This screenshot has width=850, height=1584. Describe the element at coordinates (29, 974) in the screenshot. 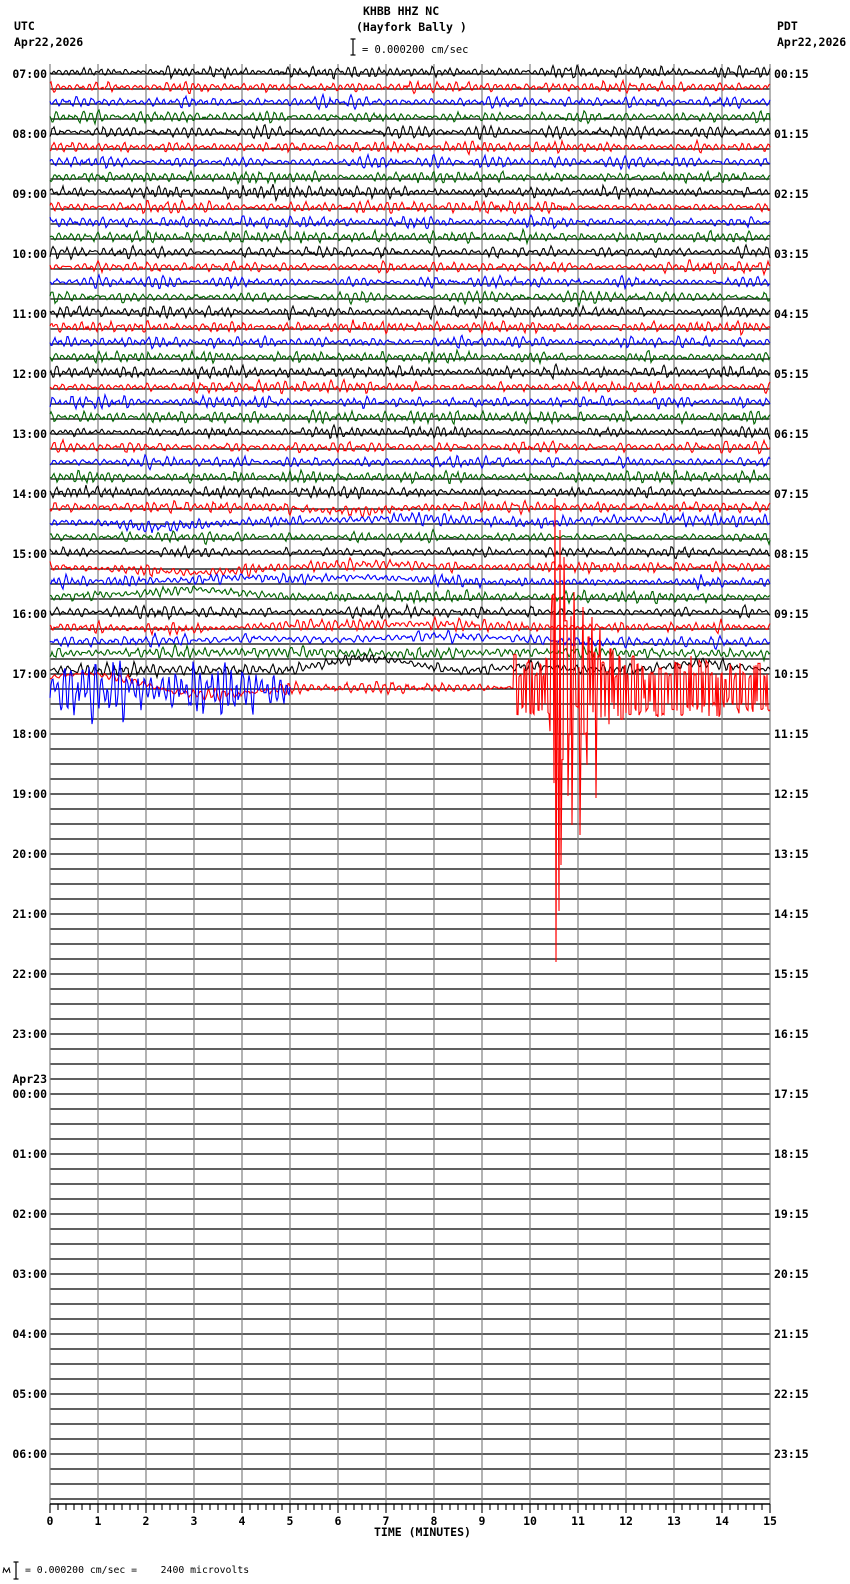

I see `utc-hour-label: 22:00` at that location.